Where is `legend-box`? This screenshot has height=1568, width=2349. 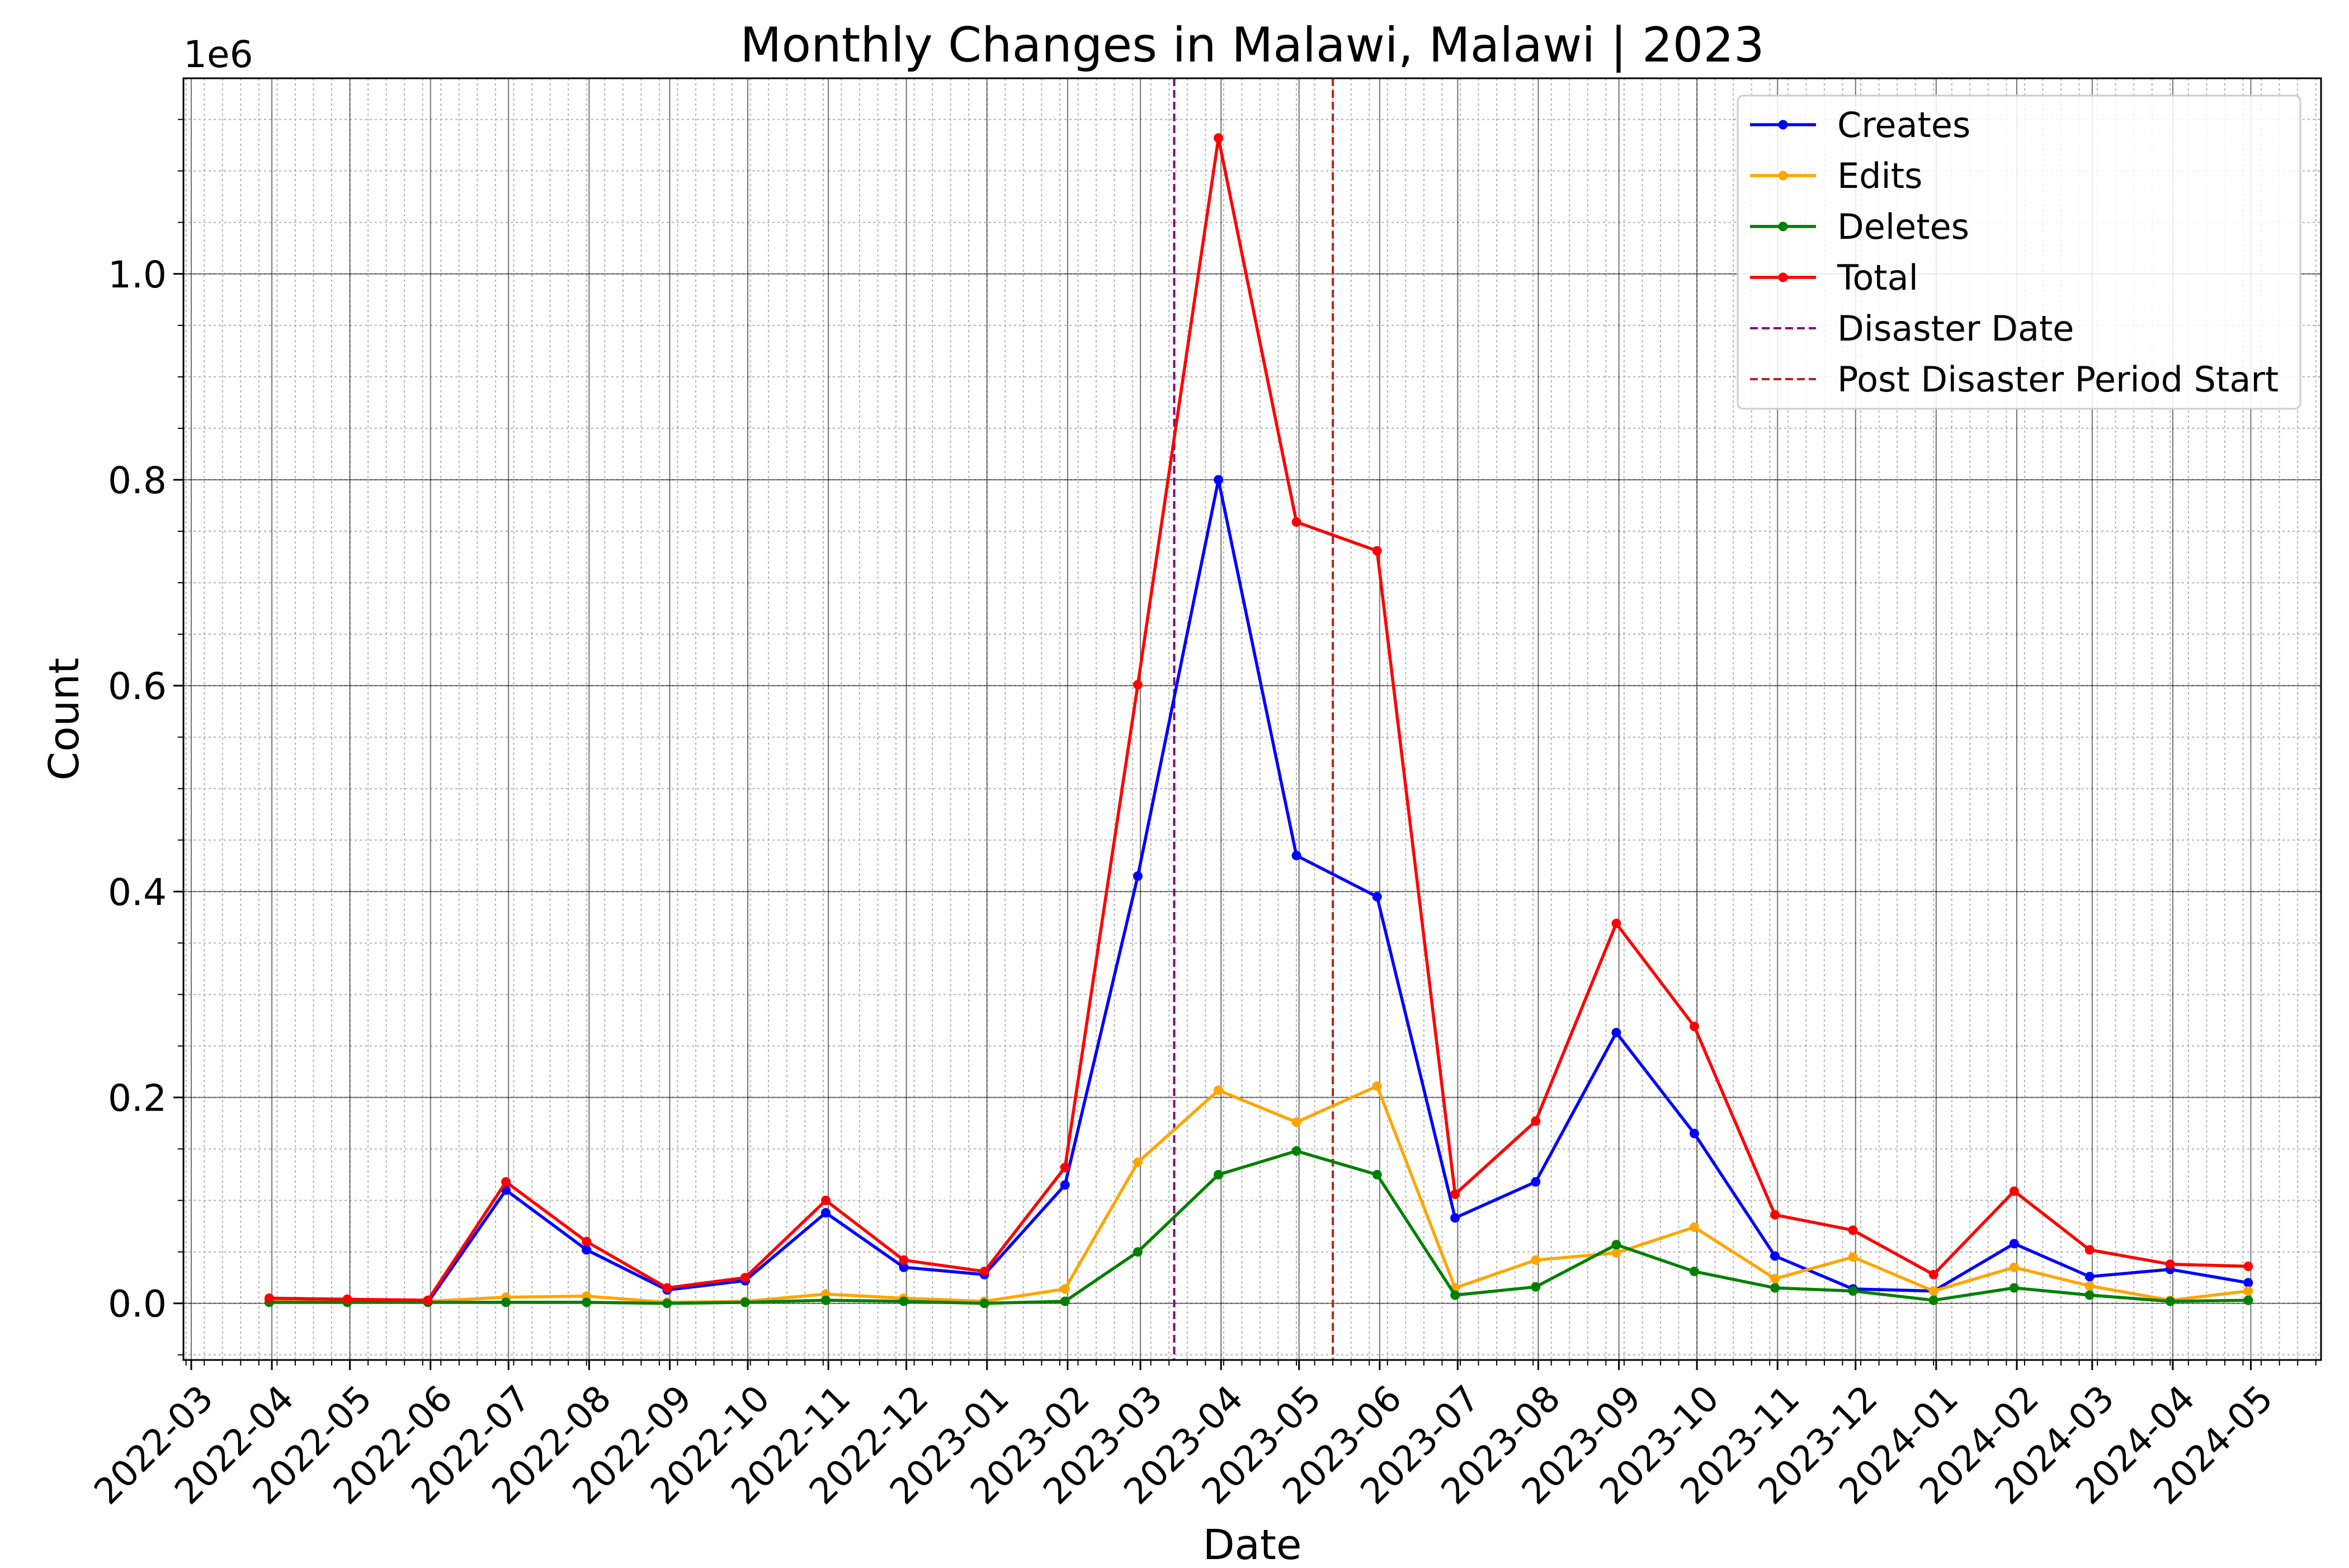
legend-box is located at coordinates (2019, 252).